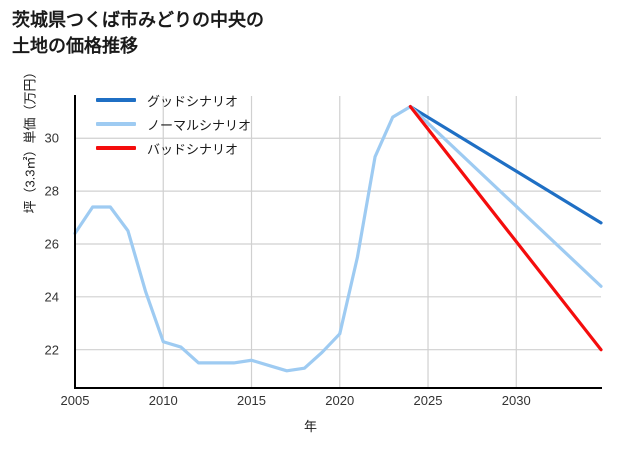 Image resolution: width=621 pixels, height=465 pixels. Describe the element at coordinates (193, 149) in the screenshot. I see `legend-item-label: バッドシナリオ` at that location.